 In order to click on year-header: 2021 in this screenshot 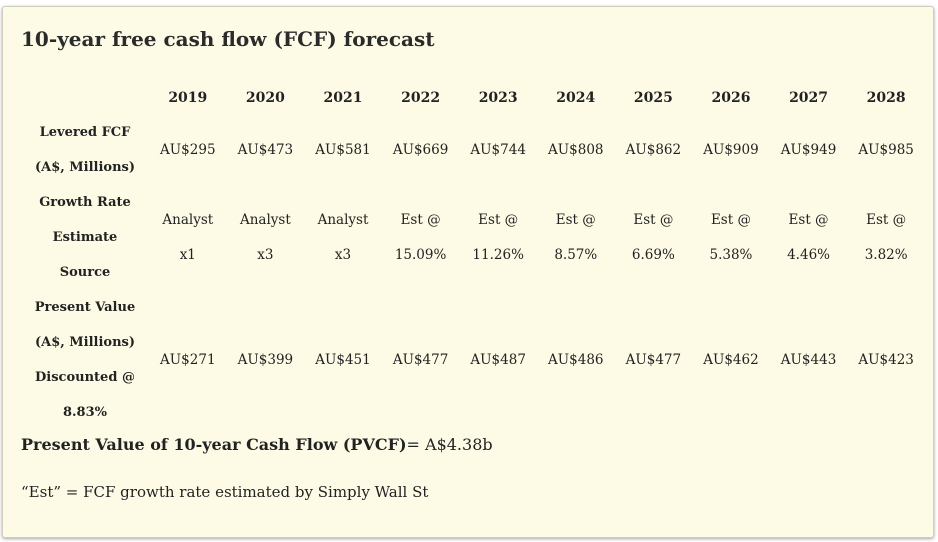, I will do `click(343, 97)`.